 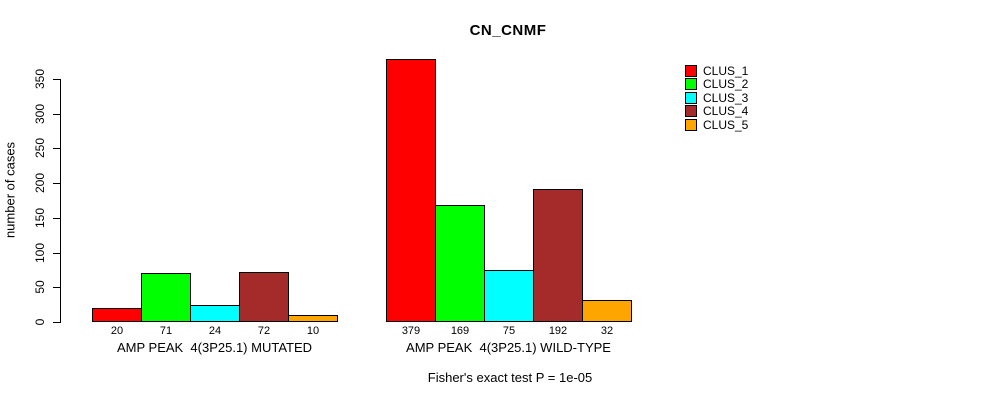 I want to click on y-tick-label: 250, so click(x=40, y=148).